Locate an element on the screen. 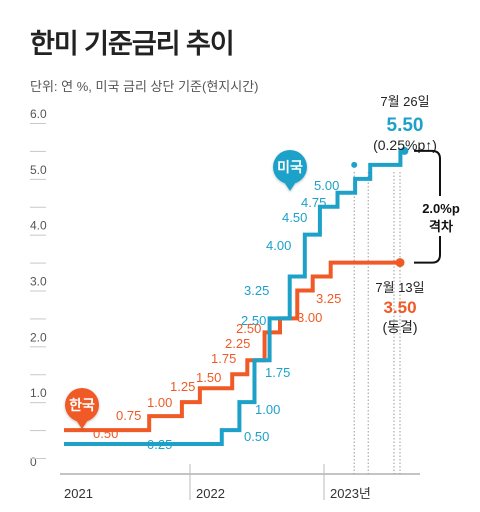  y-tick-label: 5.0 is located at coordinates (38, 170).